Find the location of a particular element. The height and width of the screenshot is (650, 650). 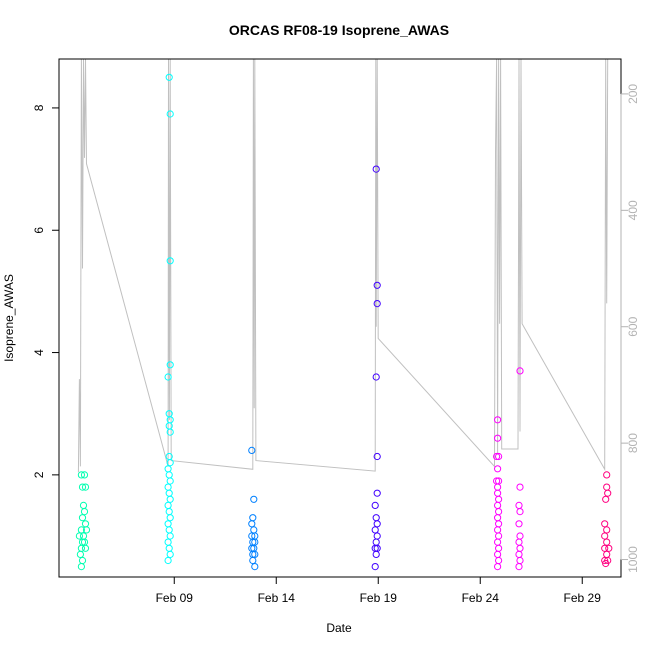

y-tick-label: 2 is located at coordinates (39, 474).